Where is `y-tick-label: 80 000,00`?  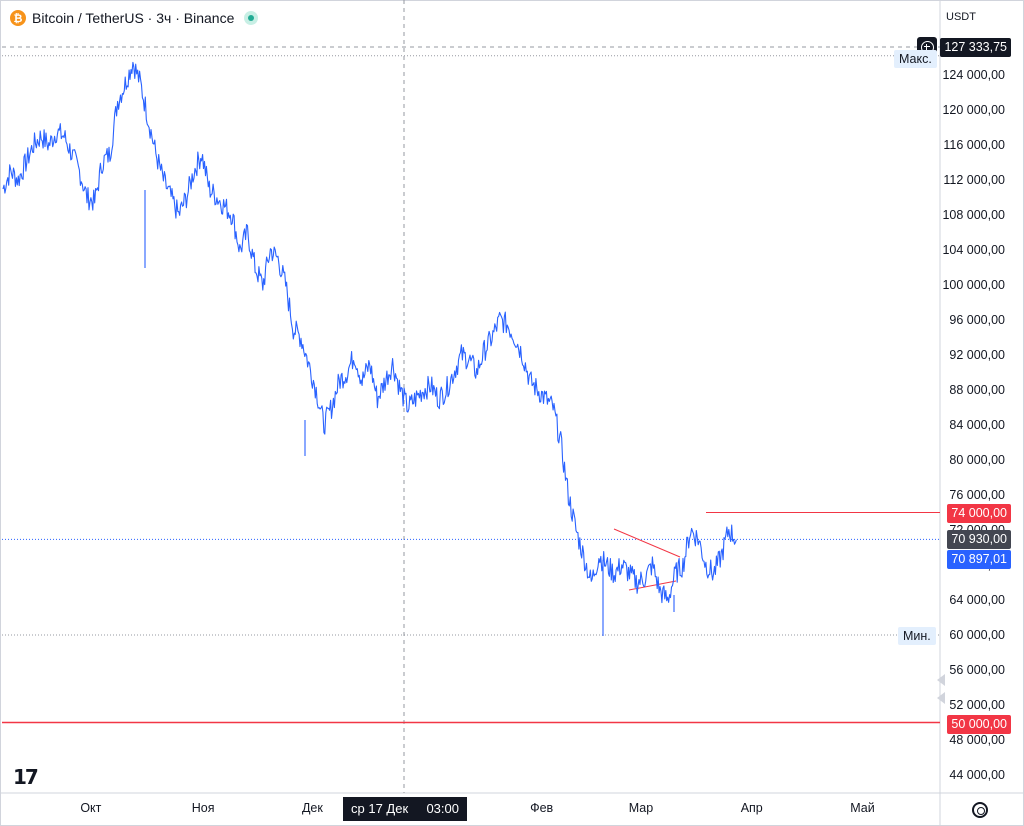
y-tick-label: 80 000,00 is located at coordinates (977, 460).